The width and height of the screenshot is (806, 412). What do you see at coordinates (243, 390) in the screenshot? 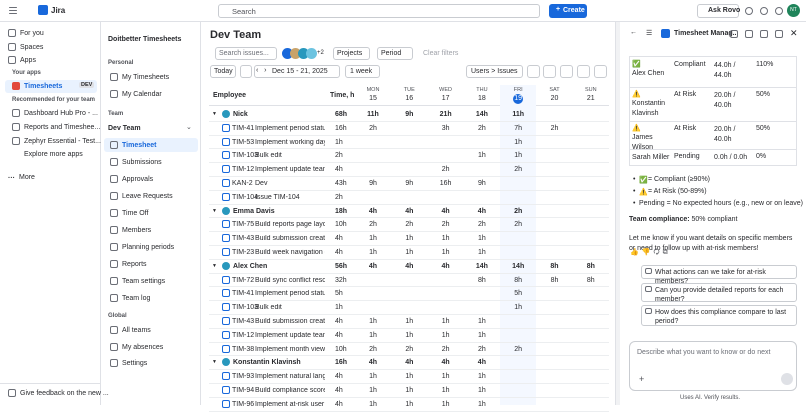
I see `issue-key: TIM-94` at bounding box center [243, 390].